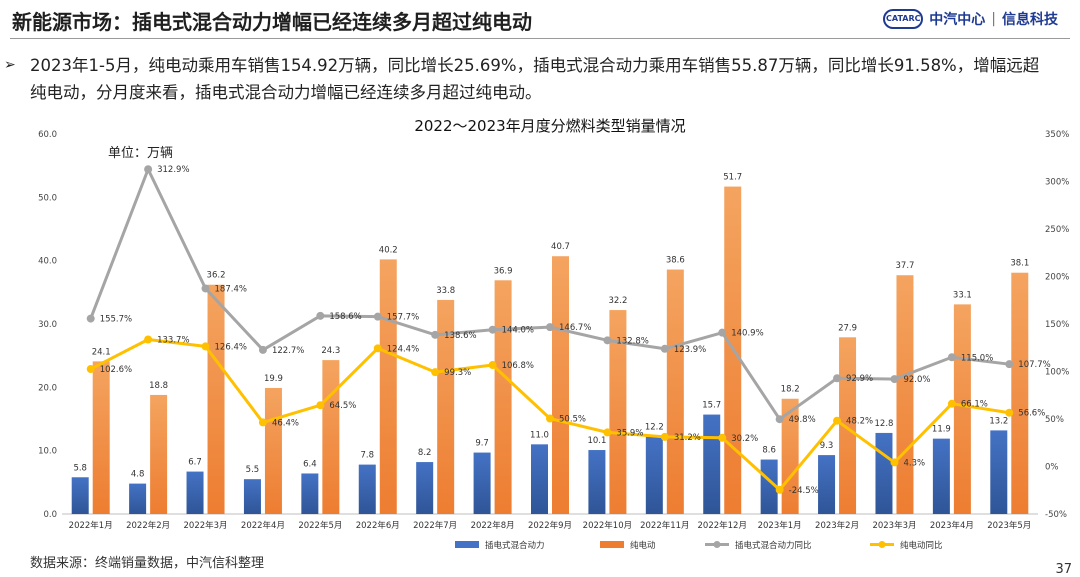 The height and width of the screenshot is (577, 1080). I want to click on bar-label-bev: 38.1, so click(1019, 264).